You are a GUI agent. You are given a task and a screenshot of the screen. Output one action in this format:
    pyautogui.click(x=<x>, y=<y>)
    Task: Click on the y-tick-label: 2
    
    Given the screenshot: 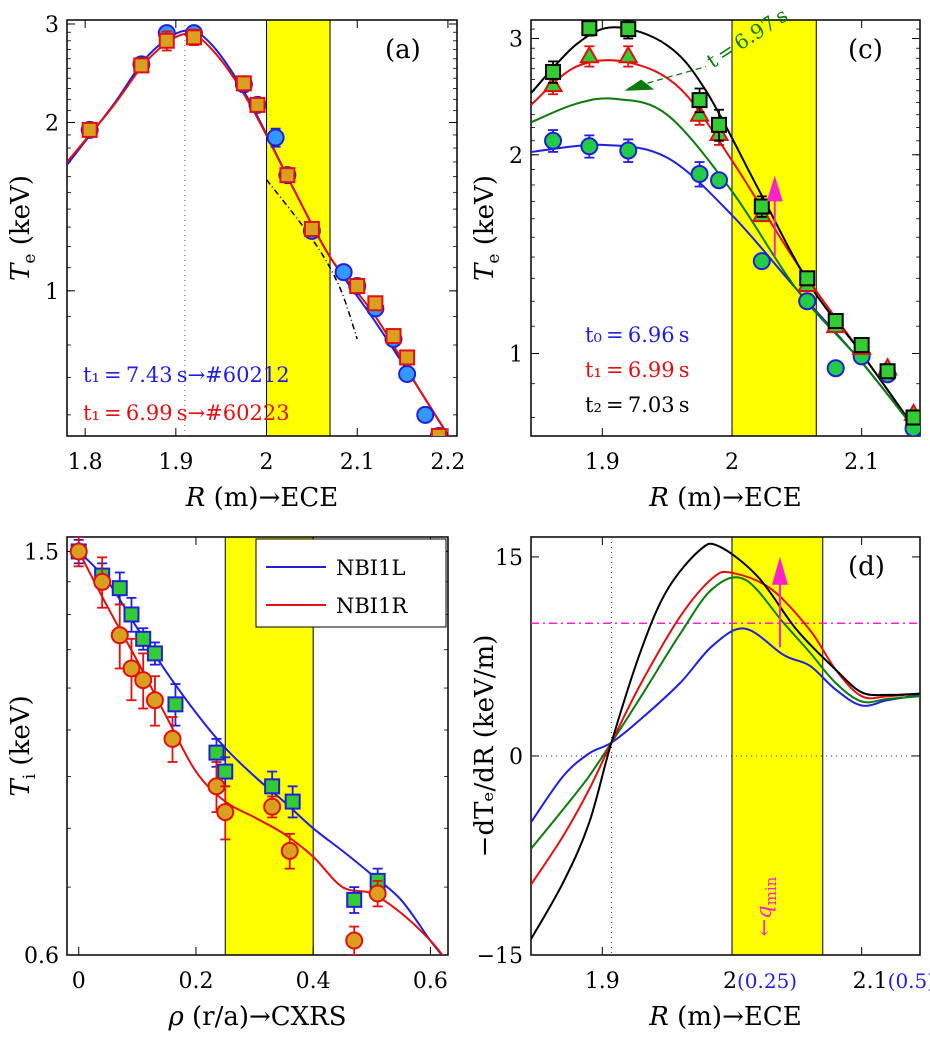 What is the action you would take?
    pyautogui.click(x=516, y=156)
    